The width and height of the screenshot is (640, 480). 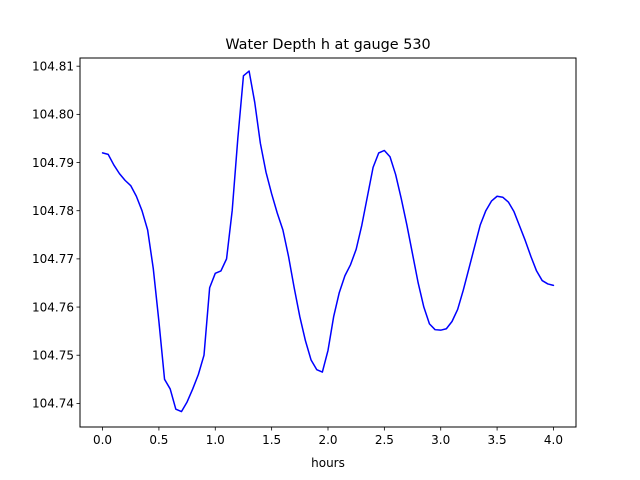 What do you see at coordinates (440, 440) in the screenshot?
I see `x-tick-label: 3.0` at bounding box center [440, 440].